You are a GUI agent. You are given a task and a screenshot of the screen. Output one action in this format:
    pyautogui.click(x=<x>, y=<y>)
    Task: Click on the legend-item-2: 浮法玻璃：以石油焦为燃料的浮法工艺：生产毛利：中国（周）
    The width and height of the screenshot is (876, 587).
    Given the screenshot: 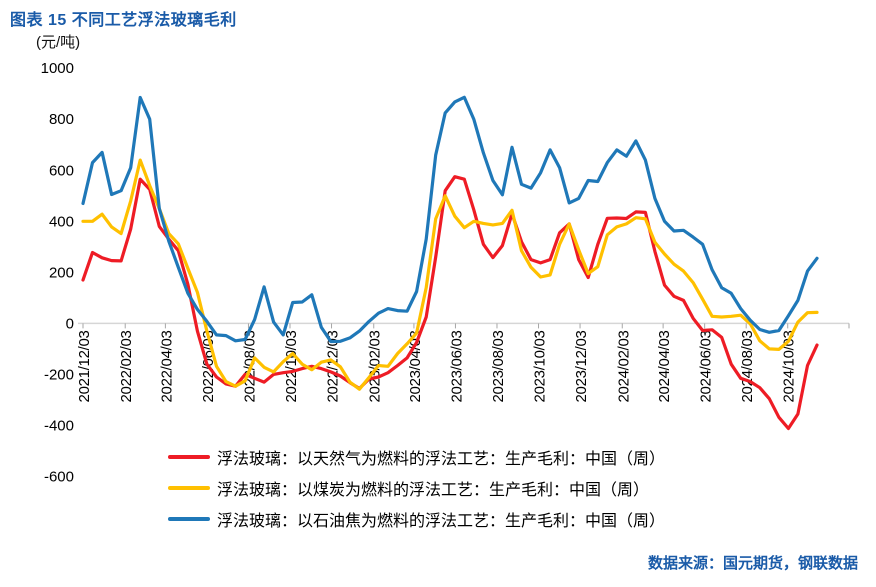 What is the action you would take?
    pyautogui.click(x=416, y=519)
    